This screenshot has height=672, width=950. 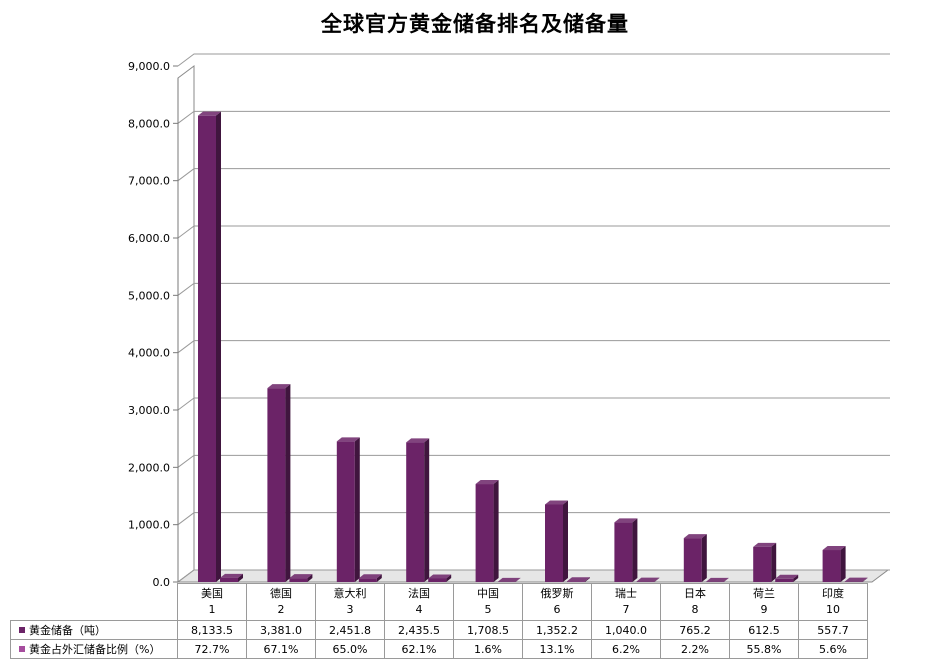 I want to click on data-label-gold-tons: 2,435.5, so click(x=419, y=630).